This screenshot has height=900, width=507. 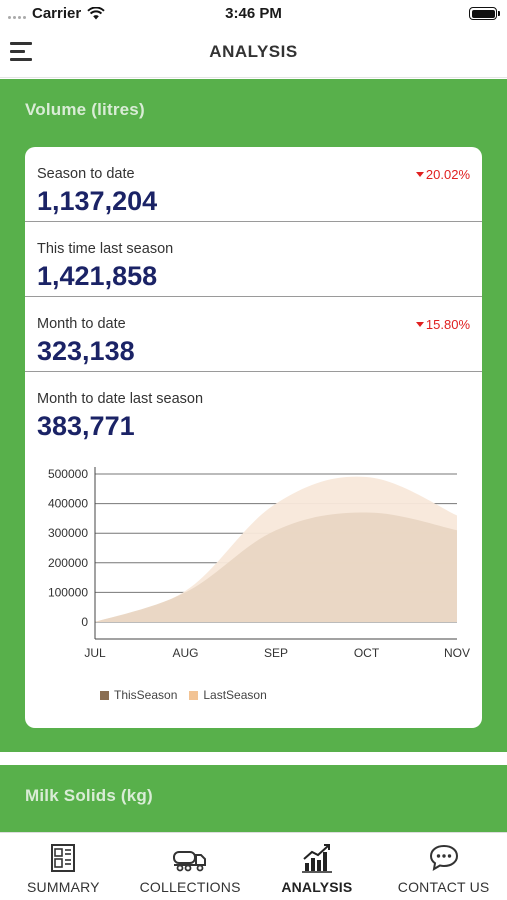 I want to click on status-time: 3:46 PM, so click(x=253, y=13).